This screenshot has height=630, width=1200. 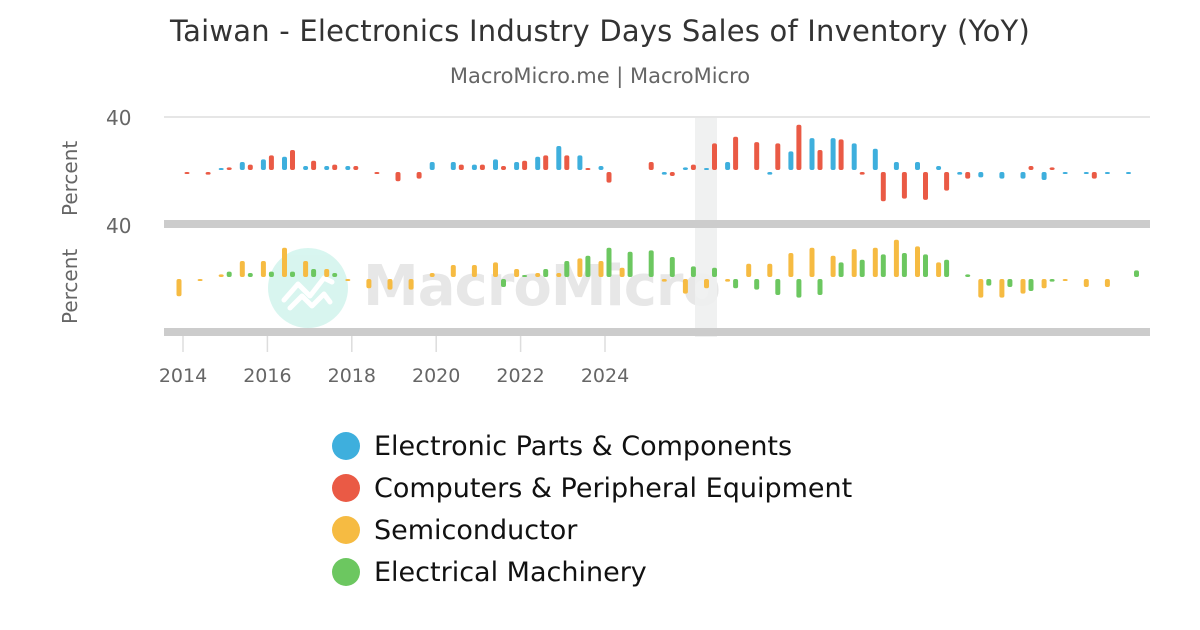 I want to click on legend-label: Electronic Parts & Components, so click(x=583, y=446).